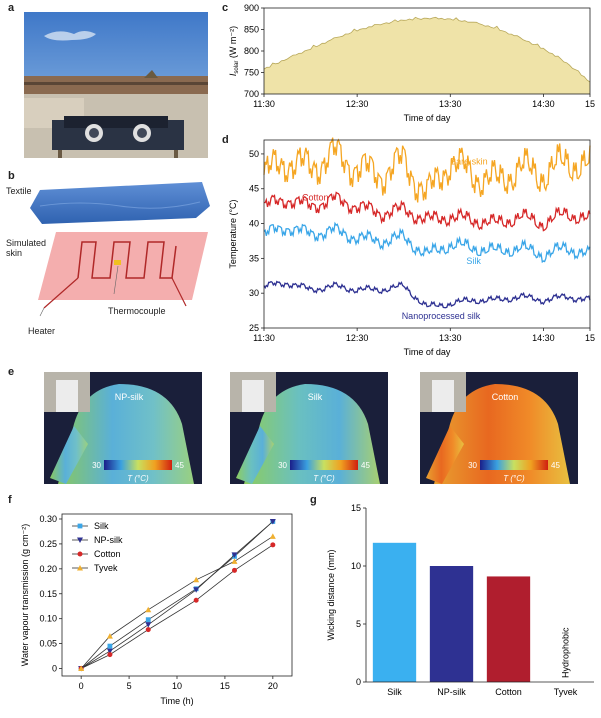 This screenshot has width=601, height=718. I want to click on y-label-subscript: solar, so click(237, 67).